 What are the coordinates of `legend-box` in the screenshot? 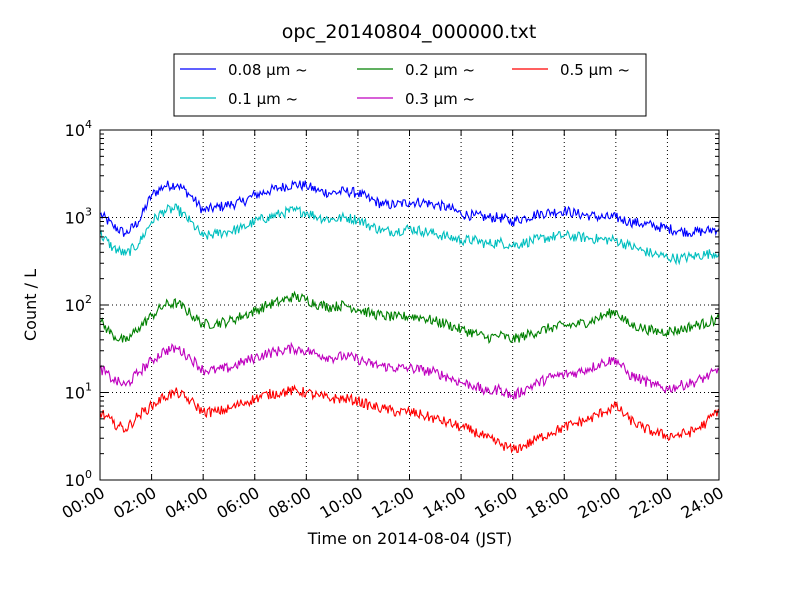 It's located at (410, 85).